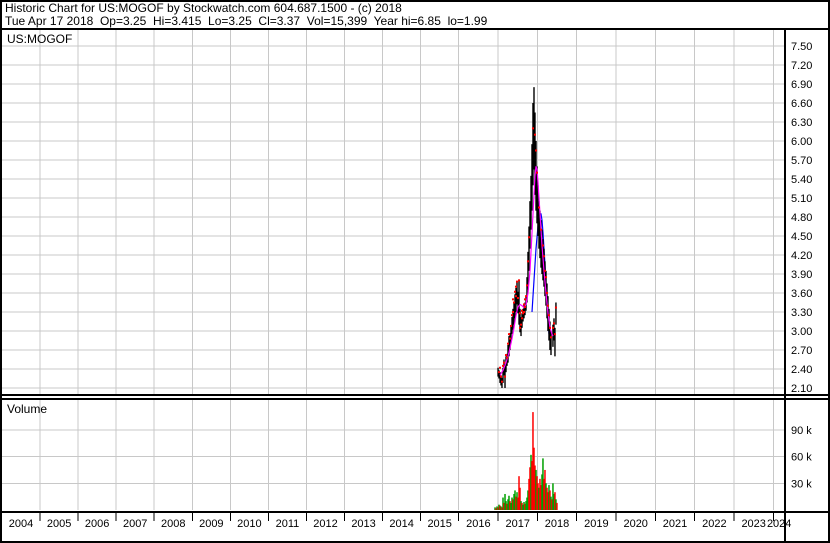 Image resolution: width=830 pixels, height=543 pixels. What do you see at coordinates (801, 484) in the screenshot?
I see `volume-axis-label: 30 k` at bounding box center [801, 484].